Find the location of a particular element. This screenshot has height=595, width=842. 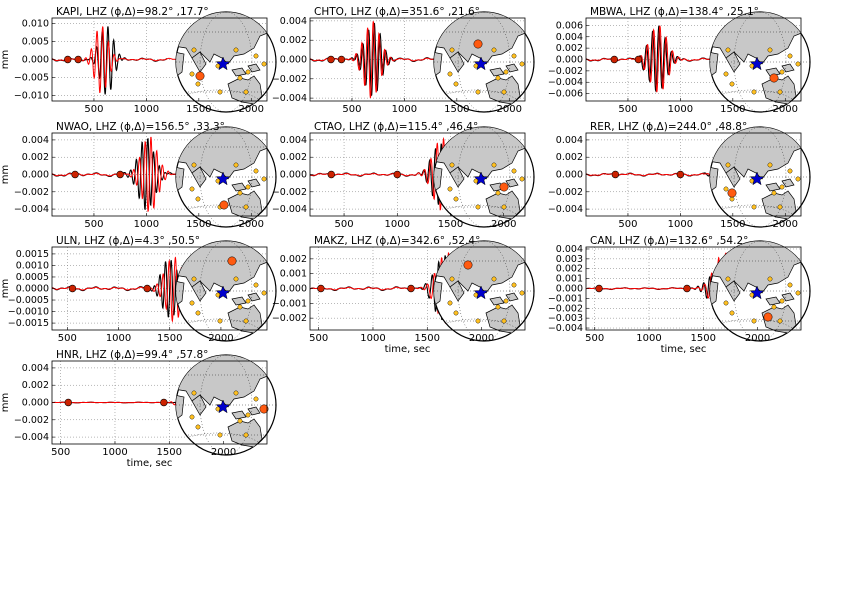

chart-title: CAN, LHZ (ϕ,Δ)=132.6° ,54.2° is located at coordinates (669, 241).